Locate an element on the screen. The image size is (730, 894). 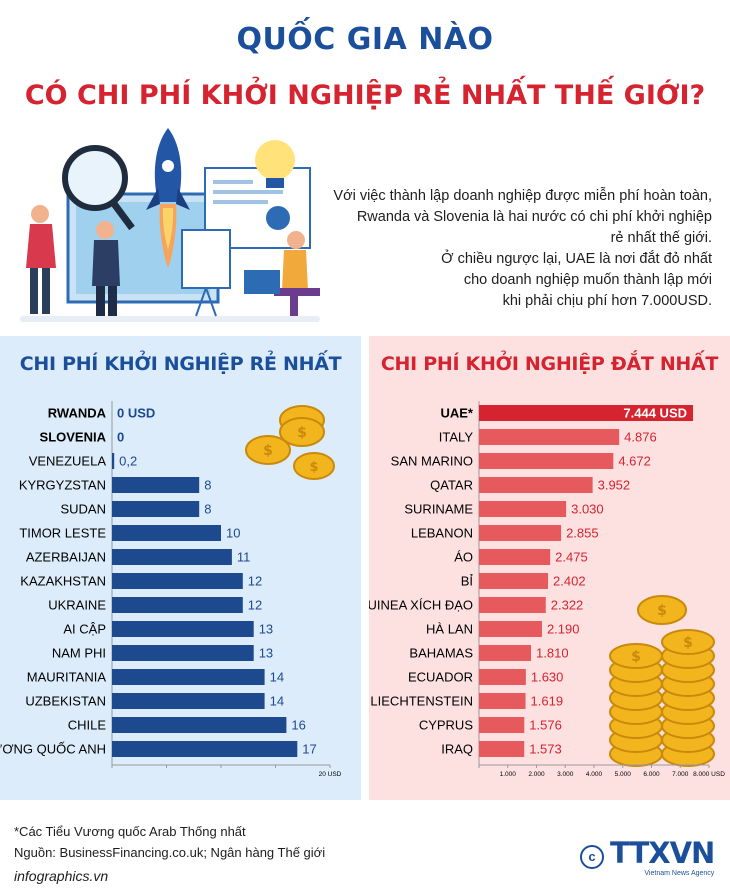
category-label: LEBANON is located at coordinates (442, 533).